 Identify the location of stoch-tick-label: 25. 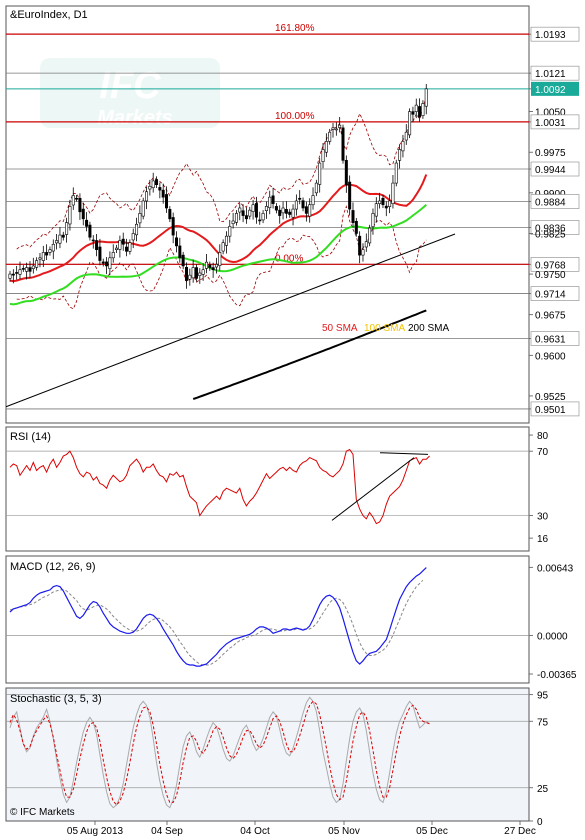
(543, 789).